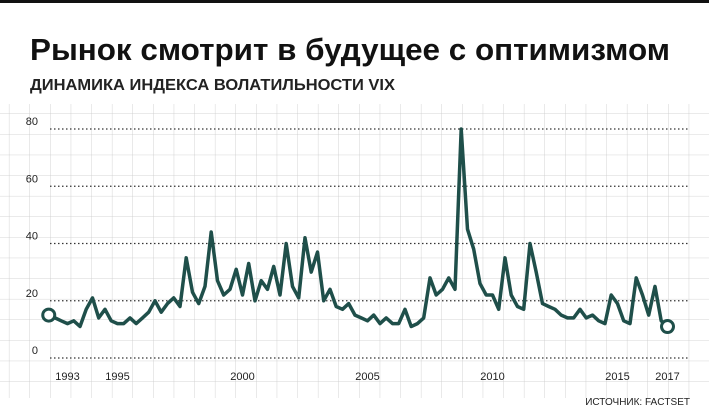 This screenshot has height=418, width=709. I want to click on chart-subtitle: ДИНАМИКА ИНДЕКСА ВОЛАТИЛЬНОСТИ VIX, so click(212, 85).